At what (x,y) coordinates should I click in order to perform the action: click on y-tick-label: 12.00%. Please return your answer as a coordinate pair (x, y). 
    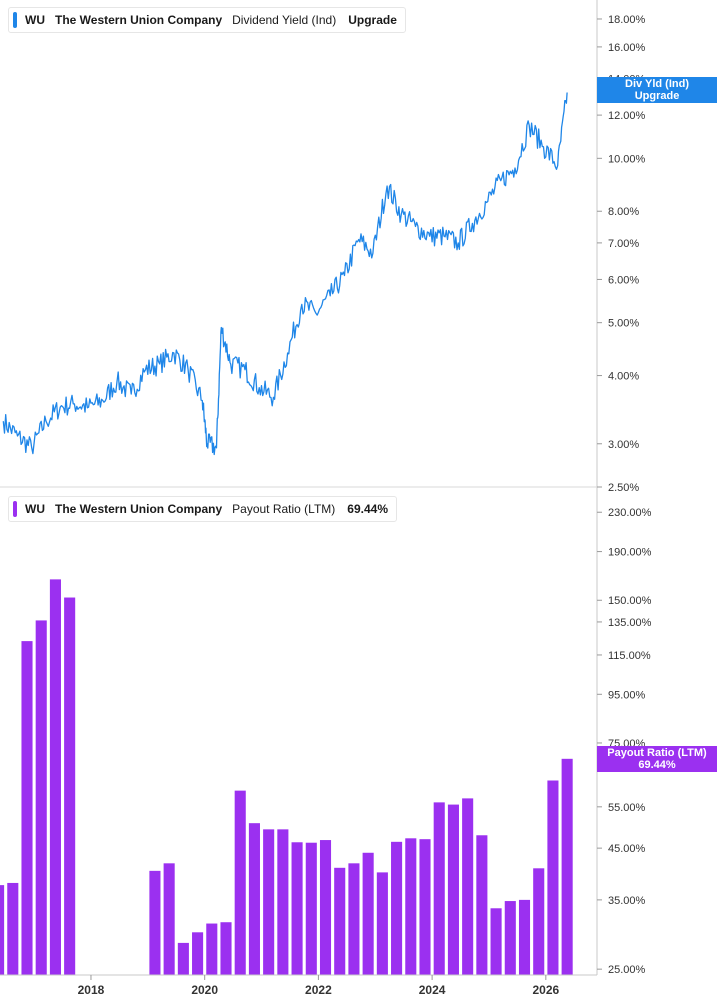
    Looking at the image, I should click on (627, 116).